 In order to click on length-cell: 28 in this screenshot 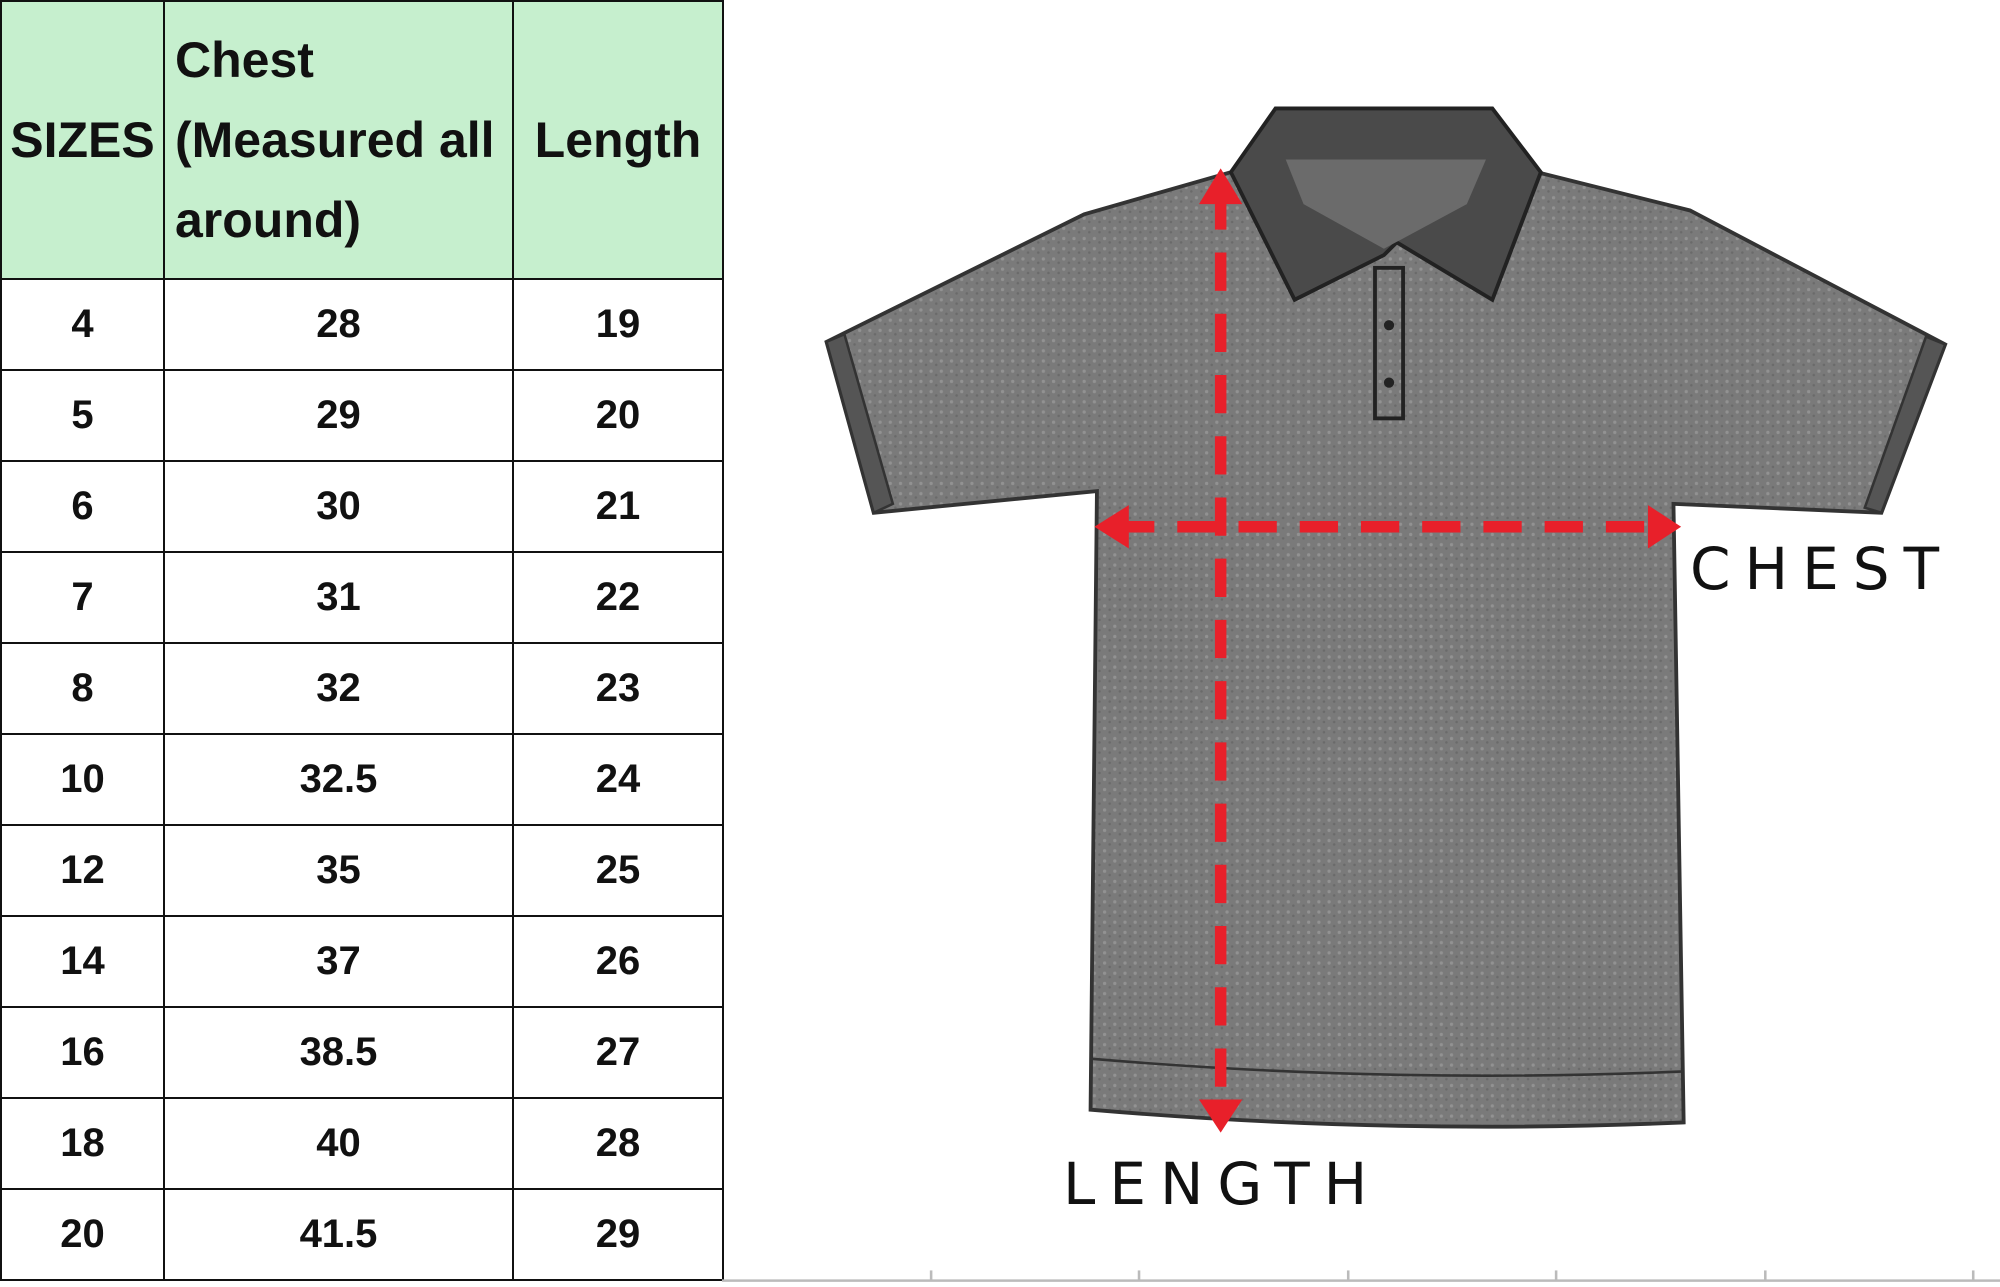, I will do `click(618, 1143)`.